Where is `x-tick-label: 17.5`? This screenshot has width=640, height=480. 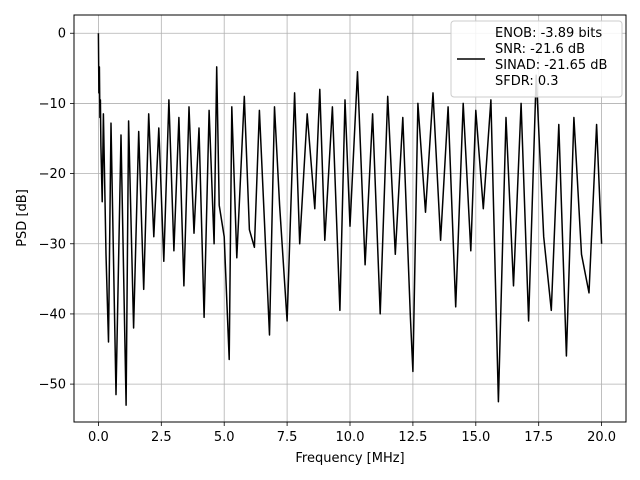
x-tick-label: 17.5 is located at coordinates (538, 437).